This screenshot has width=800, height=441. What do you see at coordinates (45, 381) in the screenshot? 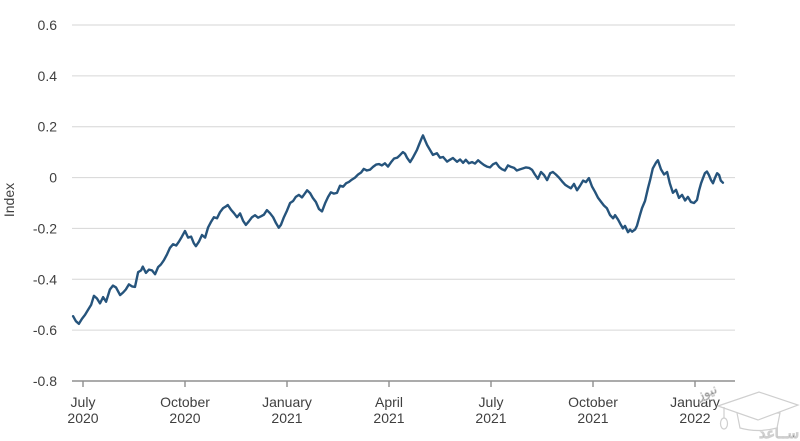
I see `y-tick-label: -0.8` at bounding box center [45, 381].